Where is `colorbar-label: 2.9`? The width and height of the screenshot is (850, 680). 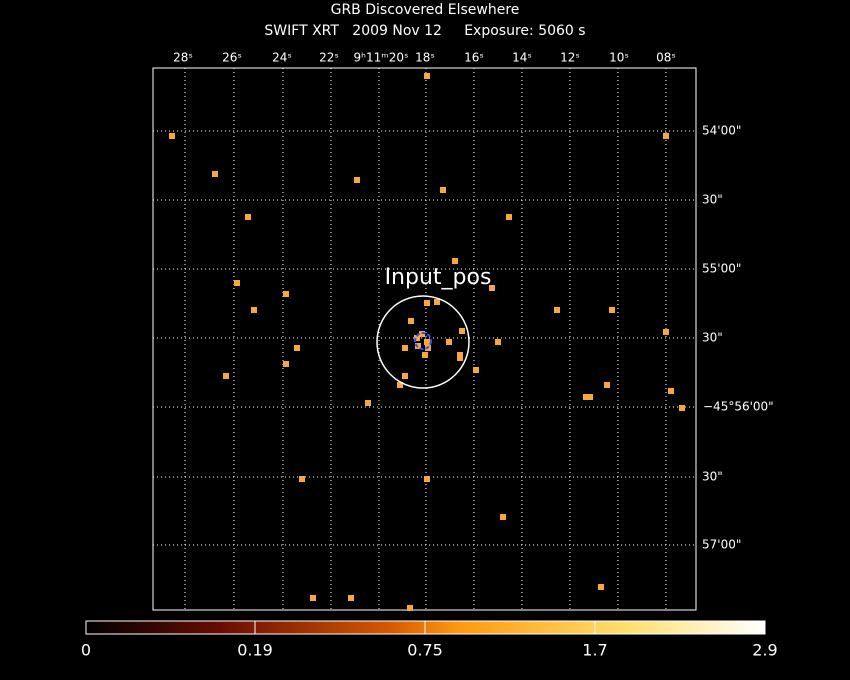
colorbar-label: 2.9 is located at coordinates (764, 650).